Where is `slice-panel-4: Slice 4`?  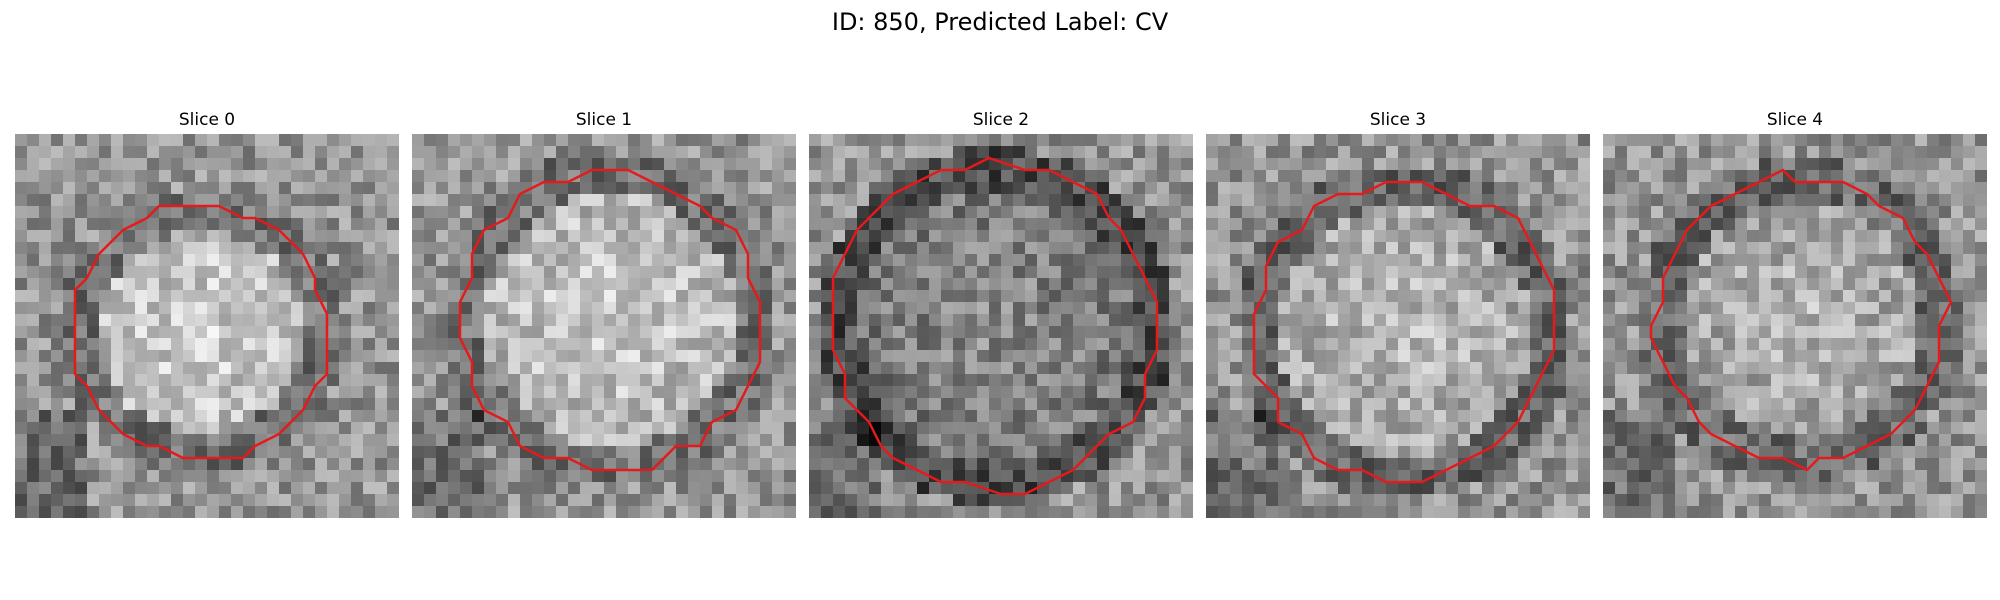
slice-panel-4: Slice 4 is located at coordinates (1795, 318).